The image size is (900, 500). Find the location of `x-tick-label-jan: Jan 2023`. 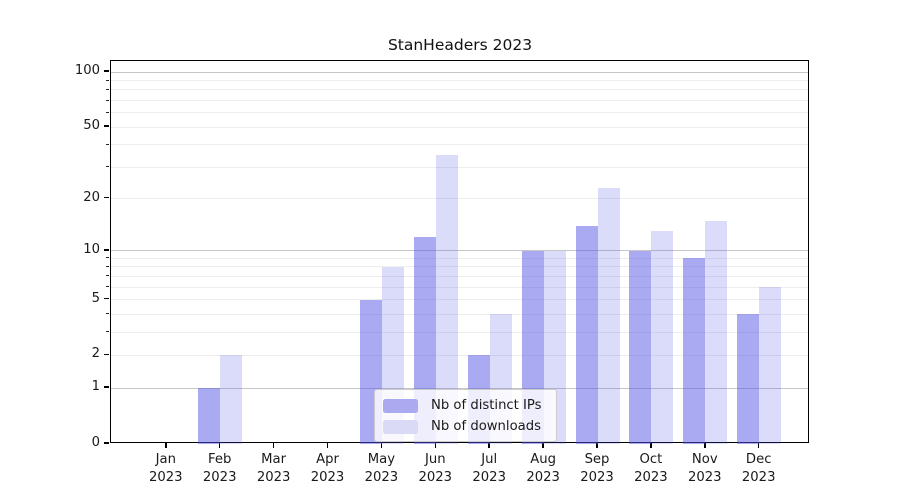

x-tick-label-jan: Jan 2023 is located at coordinates (166, 468).